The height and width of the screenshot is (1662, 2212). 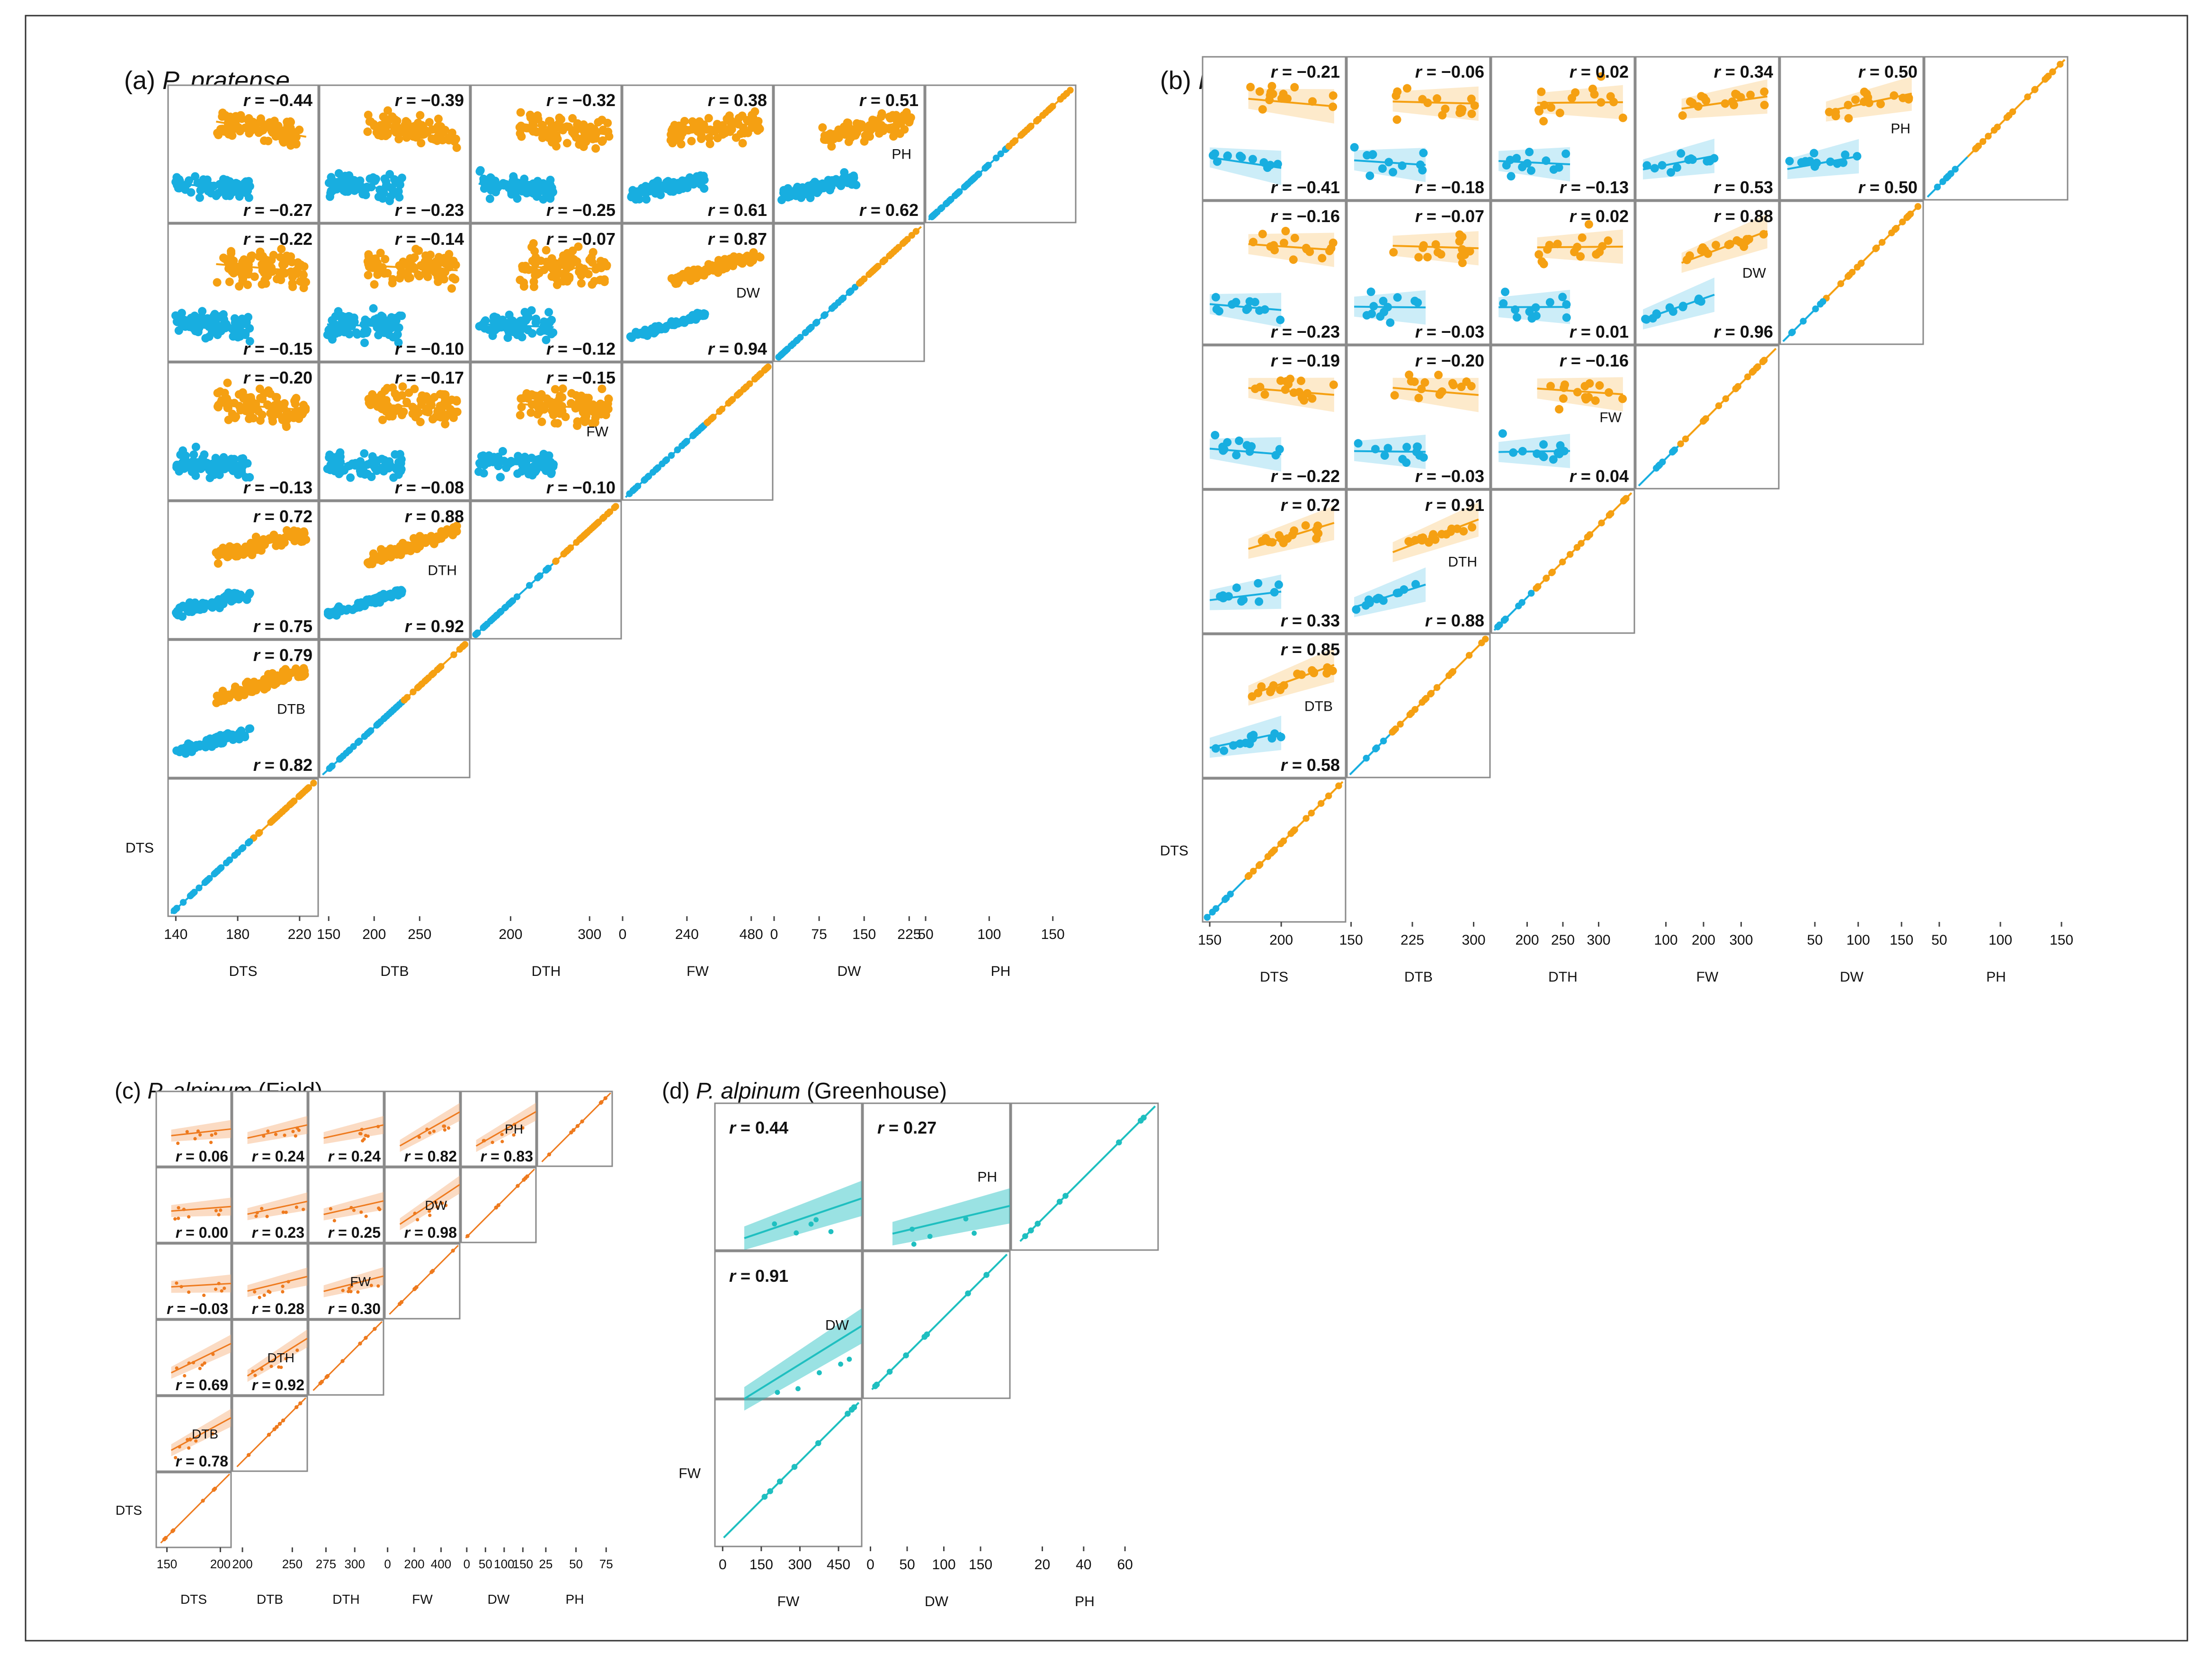 I want to click on cell-FW-vs-FW, so click(x=422, y=1281).